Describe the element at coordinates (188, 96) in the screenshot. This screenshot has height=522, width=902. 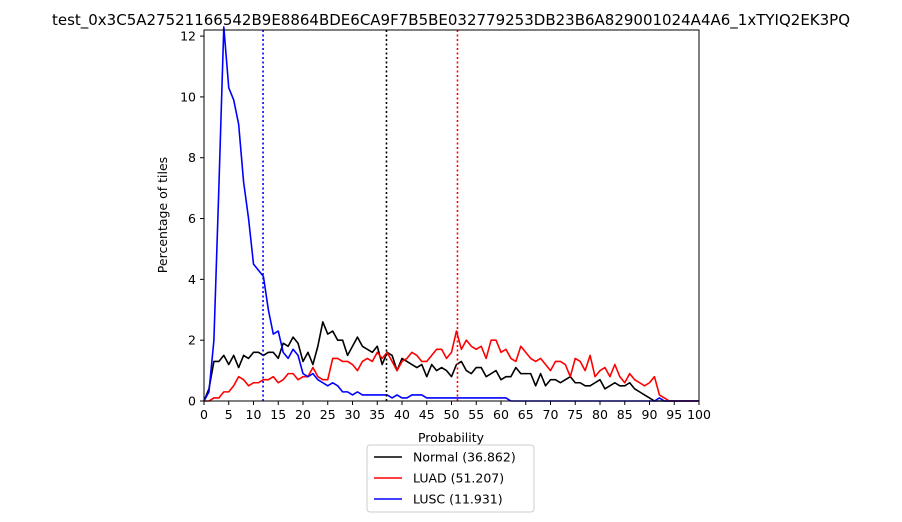
I see `y-tick-label: 10` at that location.